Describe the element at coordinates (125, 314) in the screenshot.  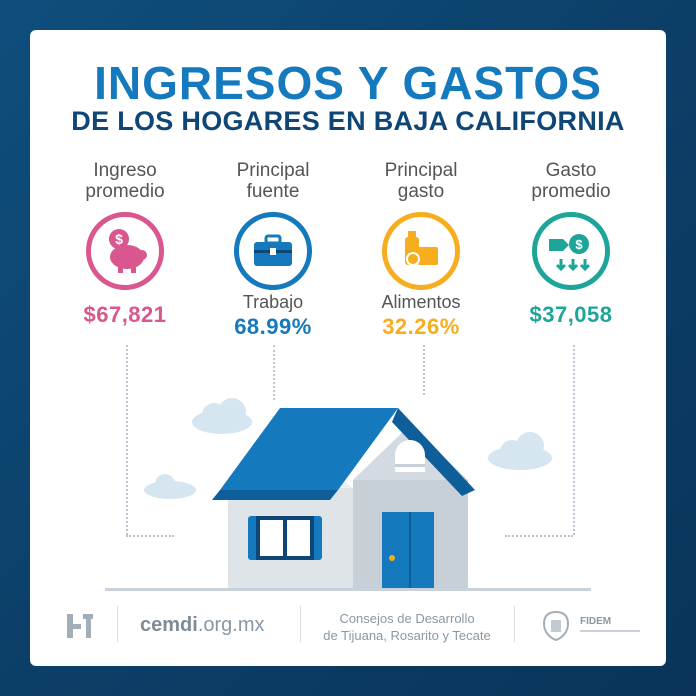
I see `stat-value-ingreso: $67,821` at that location.